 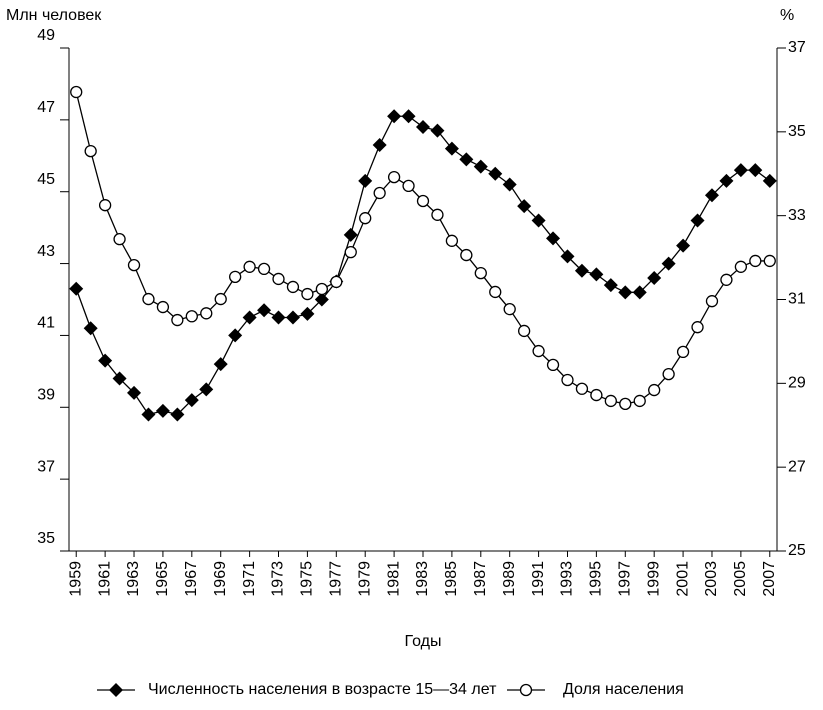 What do you see at coordinates (526, 690) in the screenshot?
I see `legend-marker` at bounding box center [526, 690].